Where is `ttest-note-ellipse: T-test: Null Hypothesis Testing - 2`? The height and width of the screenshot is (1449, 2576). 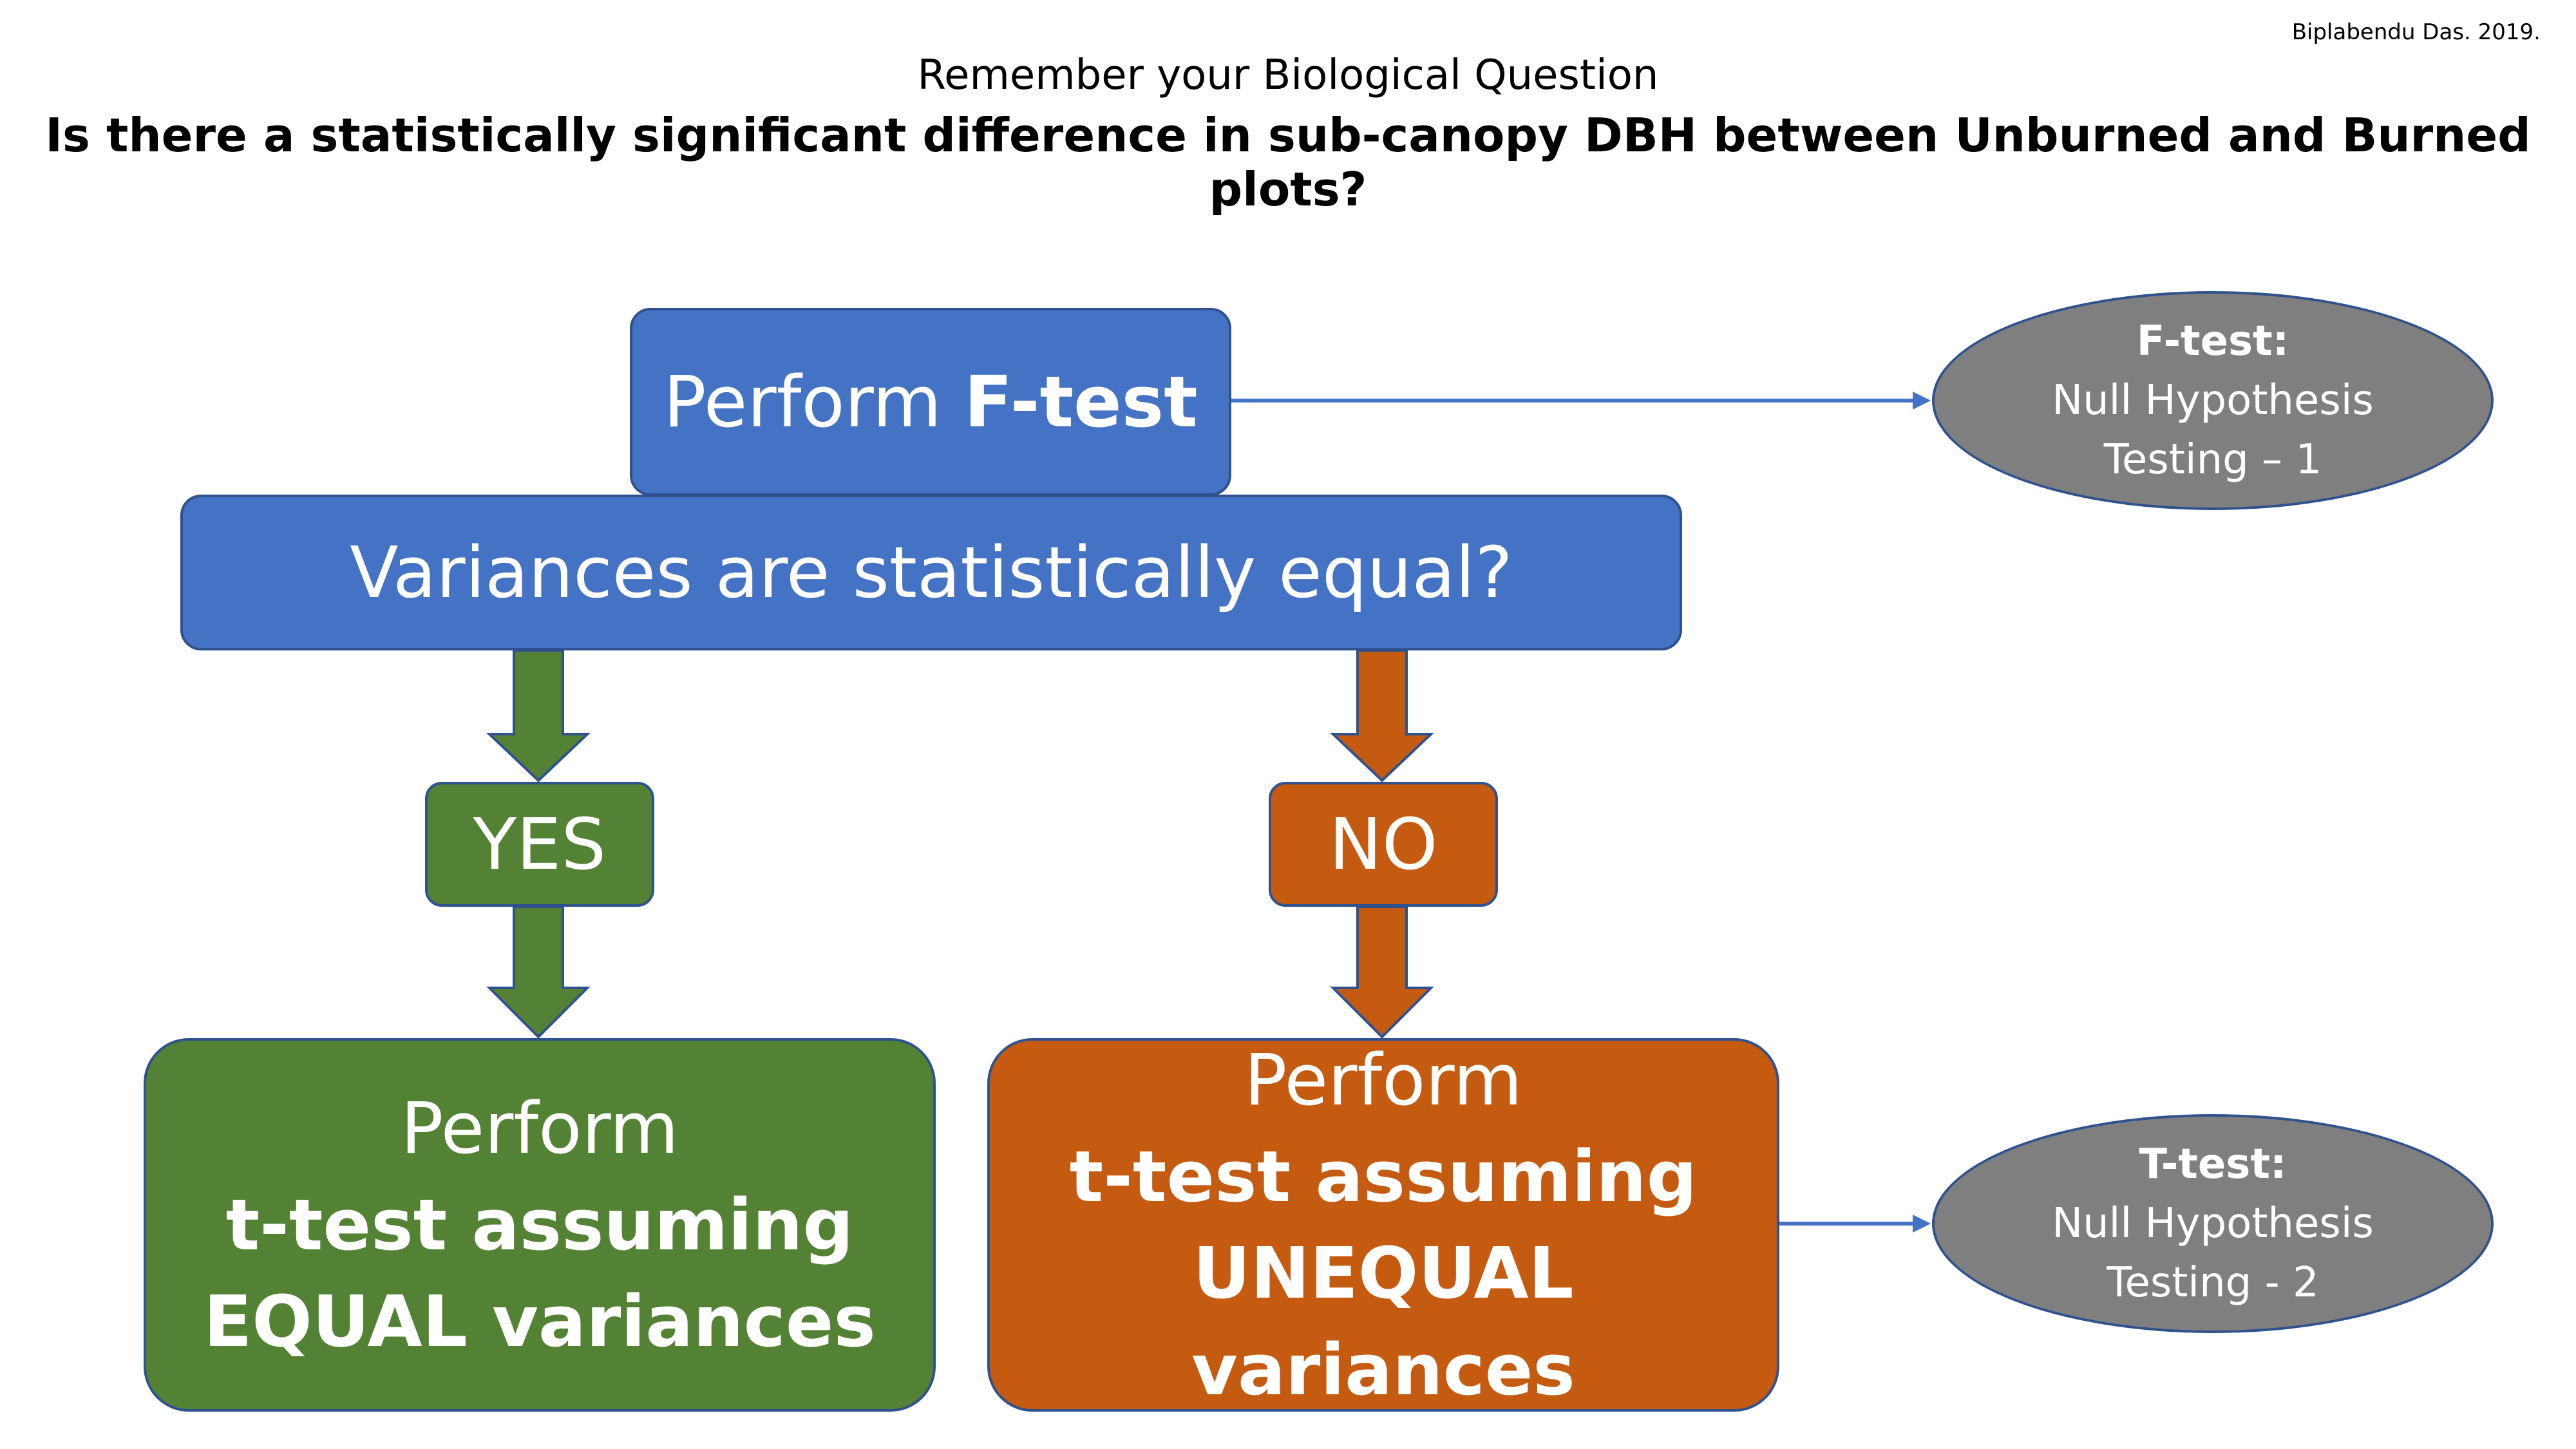
ttest-note-ellipse: T-test: Null Hypothesis Testing - 2 is located at coordinates (2213, 1223).